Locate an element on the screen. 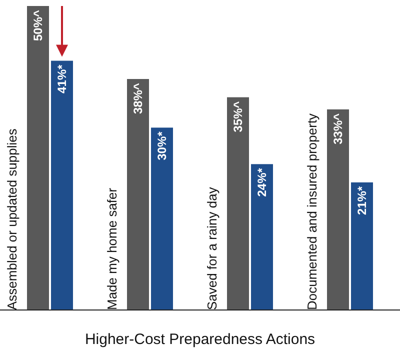 The height and width of the screenshot is (350, 400). data-label: 35%^ is located at coordinates (238, 116).